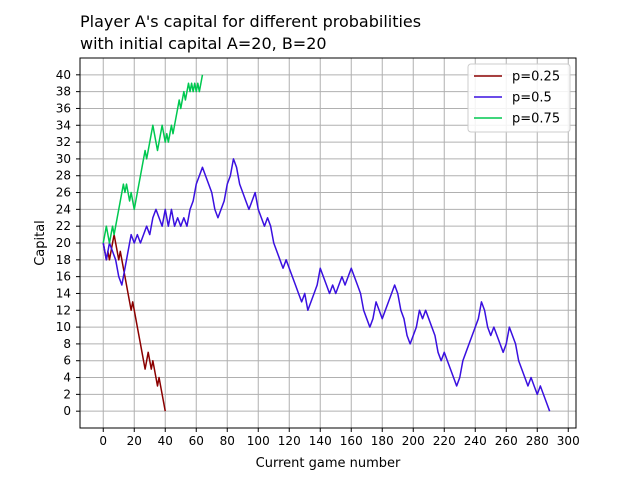 The width and height of the screenshot is (640, 484). I want to click on y-tick-label: 2, so click(67, 394).